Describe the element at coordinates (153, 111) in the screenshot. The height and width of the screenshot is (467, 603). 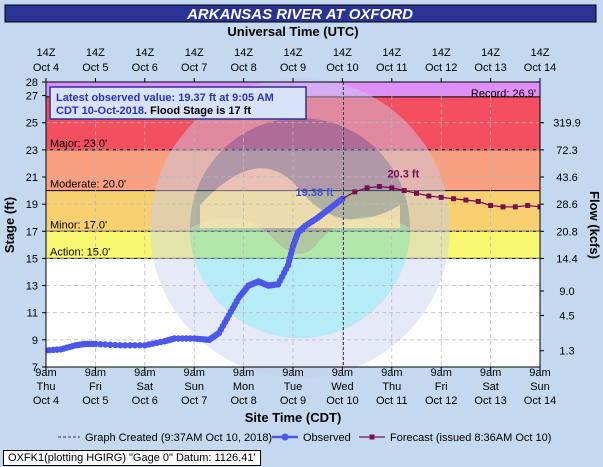
I see `svg-text:CDT 10-Oct-2018. Flood Stage i: CDT 10-Oct-2018. Flood Stage is 17 ft` at that location.